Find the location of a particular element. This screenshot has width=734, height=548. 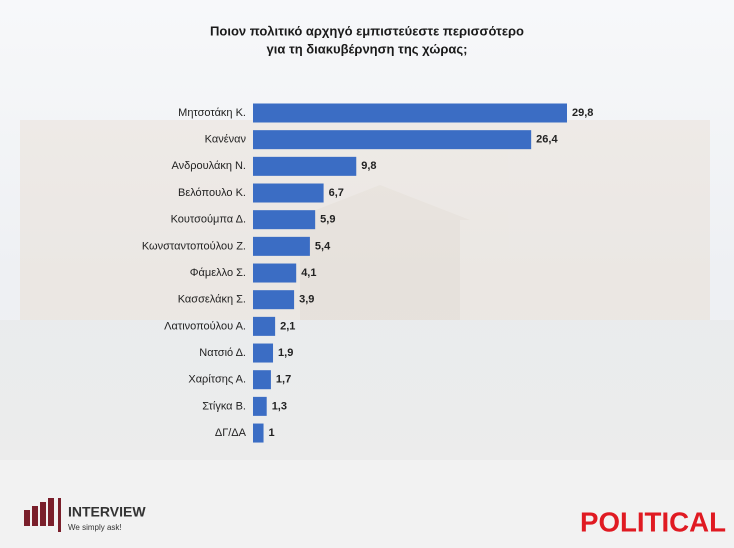

category-label: Μητσοτάκη Κ. is located at coordinates (212, 113).